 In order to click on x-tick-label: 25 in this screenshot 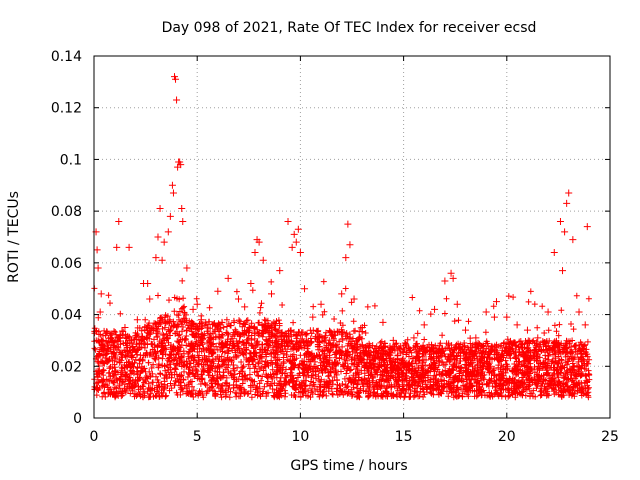, I will do `click(610, 437)`.